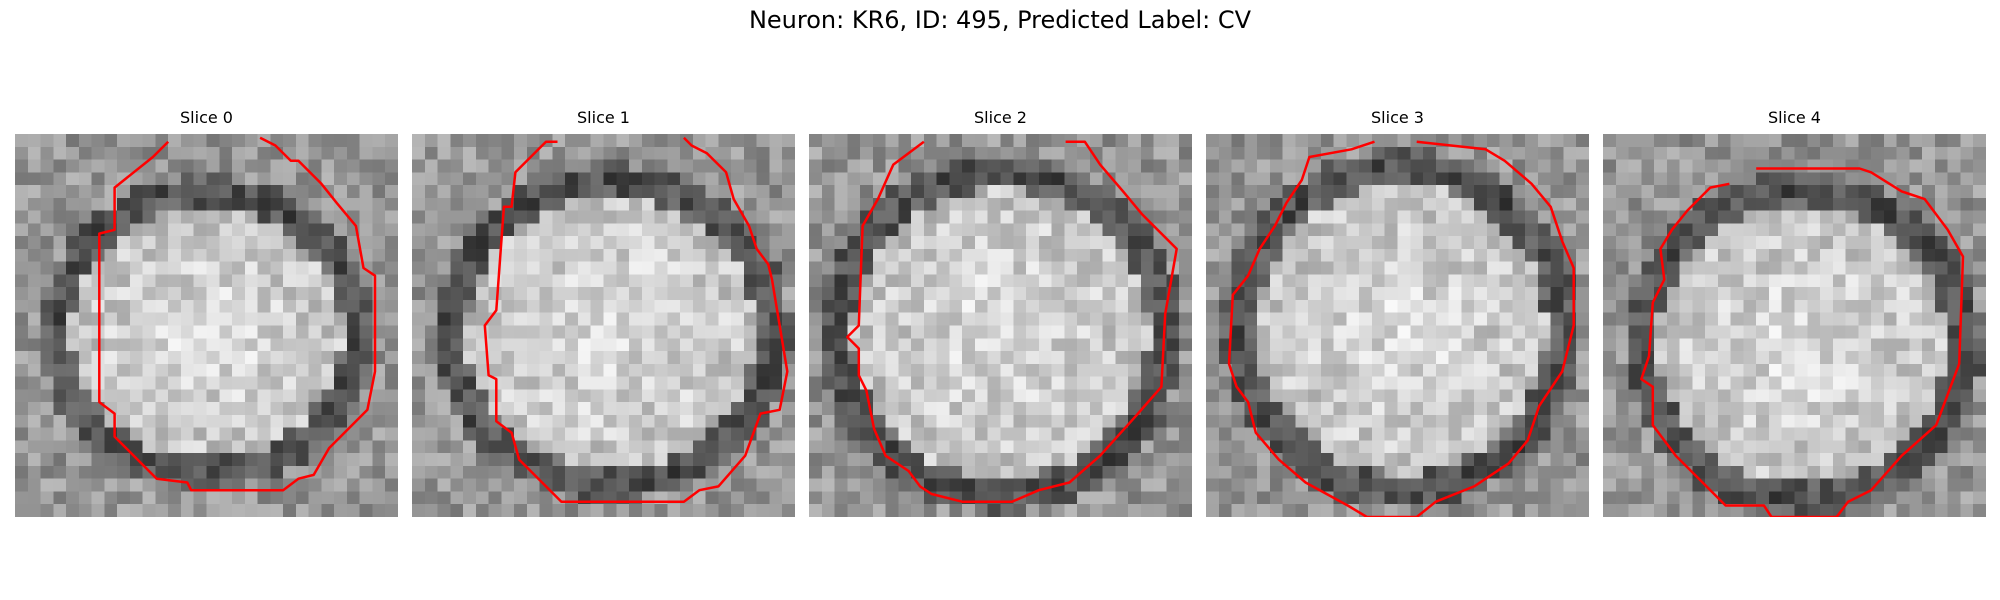 The height and width of the screenshot is (600, 2000). Describe the element at coordinates (1794, 117) in the screenshot. I see `slice-title-4: Slice 4` at that location.